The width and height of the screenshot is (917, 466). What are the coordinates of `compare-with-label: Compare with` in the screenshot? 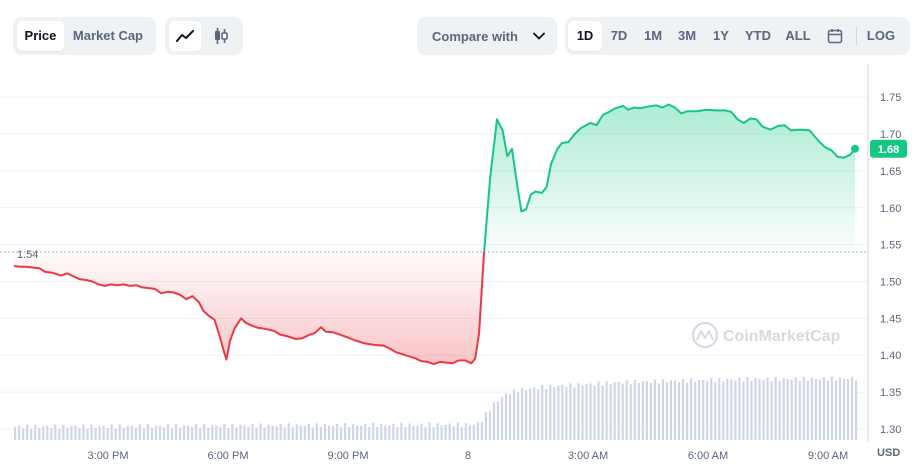 It's located at (475, 36).